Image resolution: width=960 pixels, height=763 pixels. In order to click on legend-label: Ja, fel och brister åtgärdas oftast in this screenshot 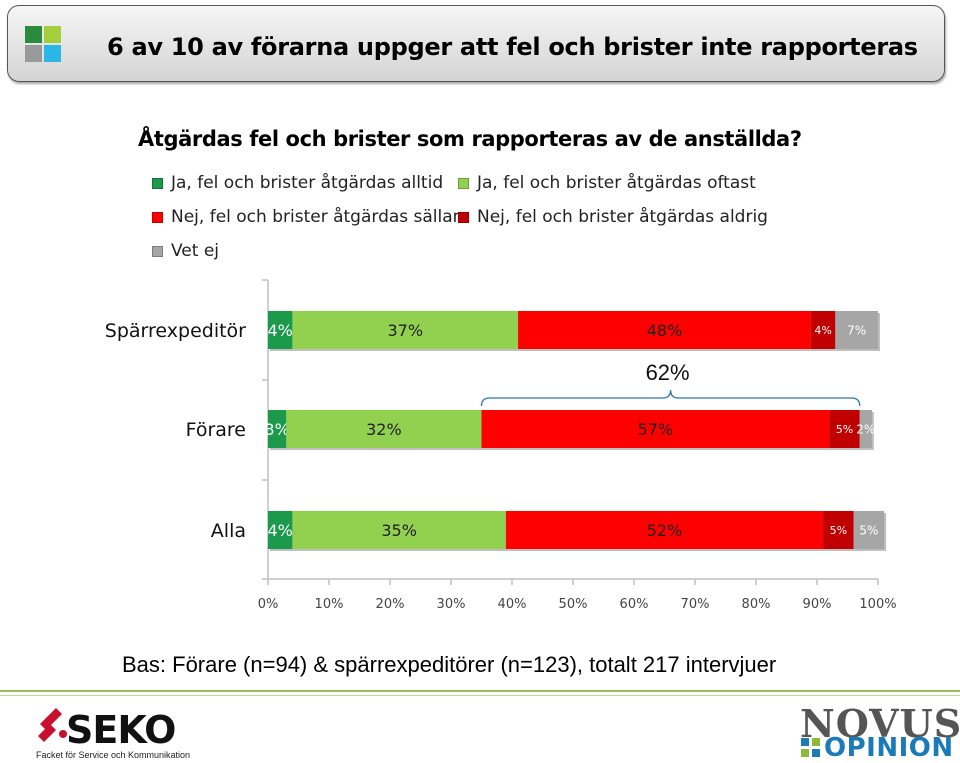, I will do `click(616, 183)`.